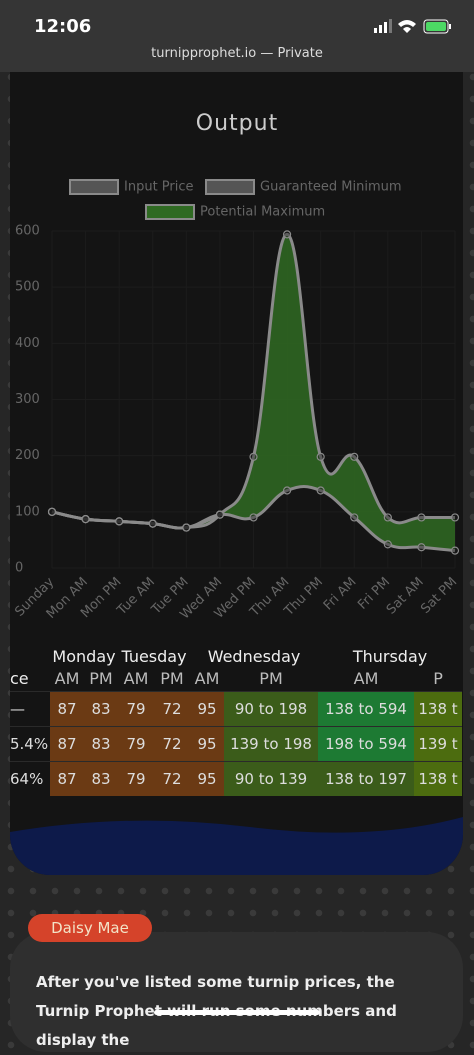 The height and width of the screenshot is (1055, 474). I want to click on table-row: 64% 87 83 79 72 95 90 to 139 138 to 197 138 t, so click(236, 778).